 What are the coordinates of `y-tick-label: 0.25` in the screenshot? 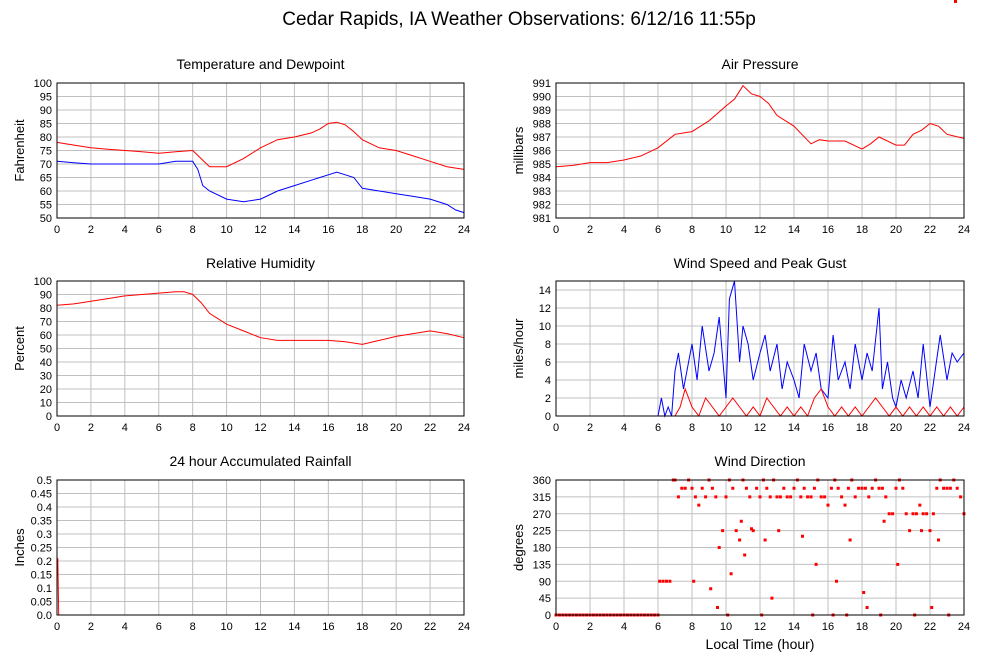 It's located at (41, 549).